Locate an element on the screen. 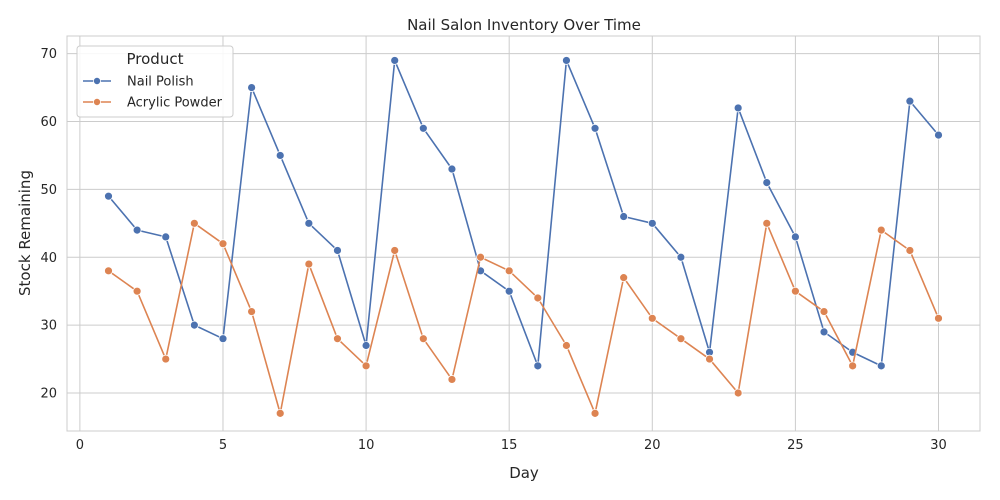 The width and height of the screenshot is (1000, 500). x-tick-label: 25 is located at coordinates (795, 445).